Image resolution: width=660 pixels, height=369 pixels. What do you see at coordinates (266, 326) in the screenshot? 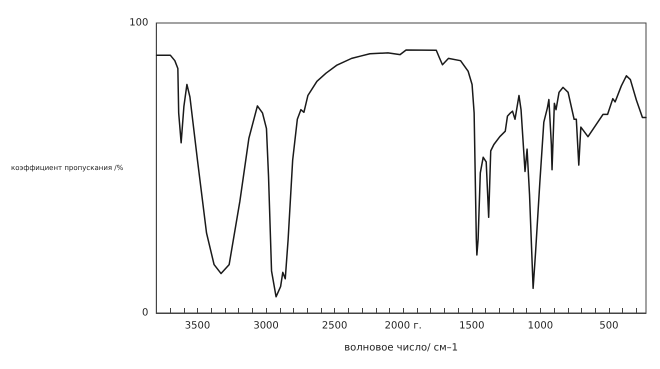
I see `x-tick-label: 3000` at bounding box center [266, 326].